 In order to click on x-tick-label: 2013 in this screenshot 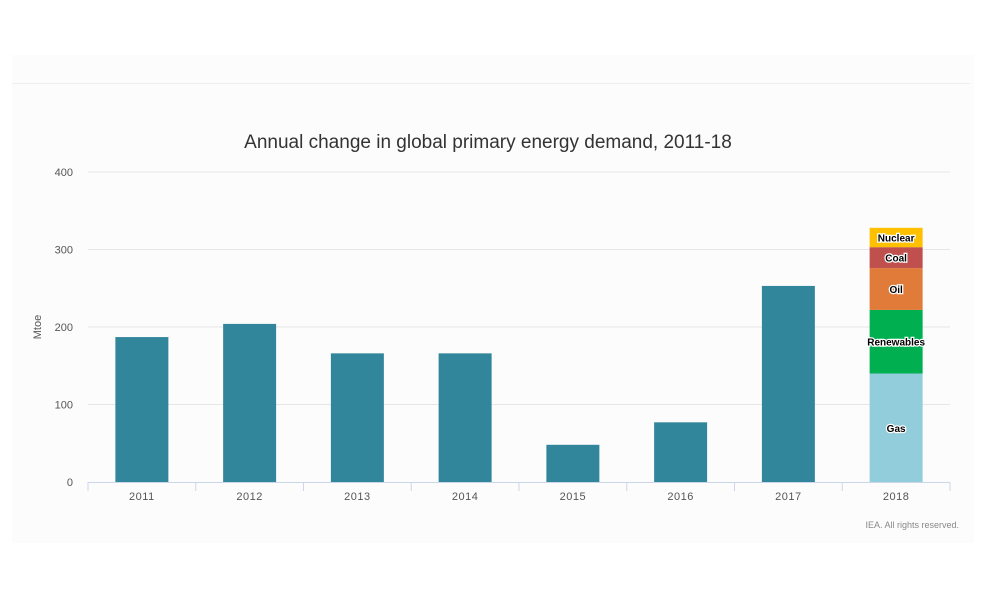, I will do `click(357, 497)`.